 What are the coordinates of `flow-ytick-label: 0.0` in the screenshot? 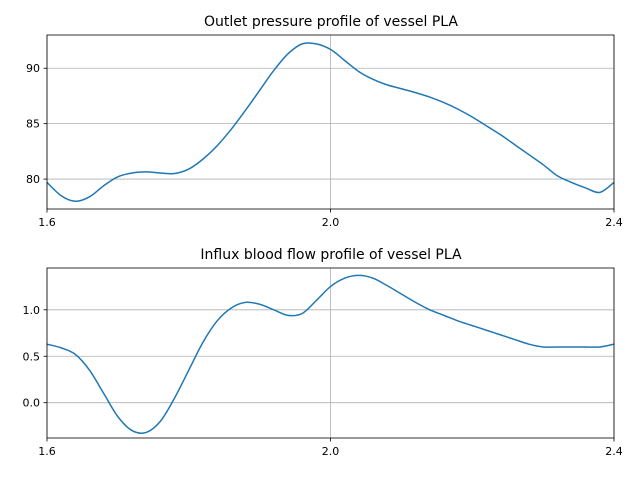 It's located at (32, 403).